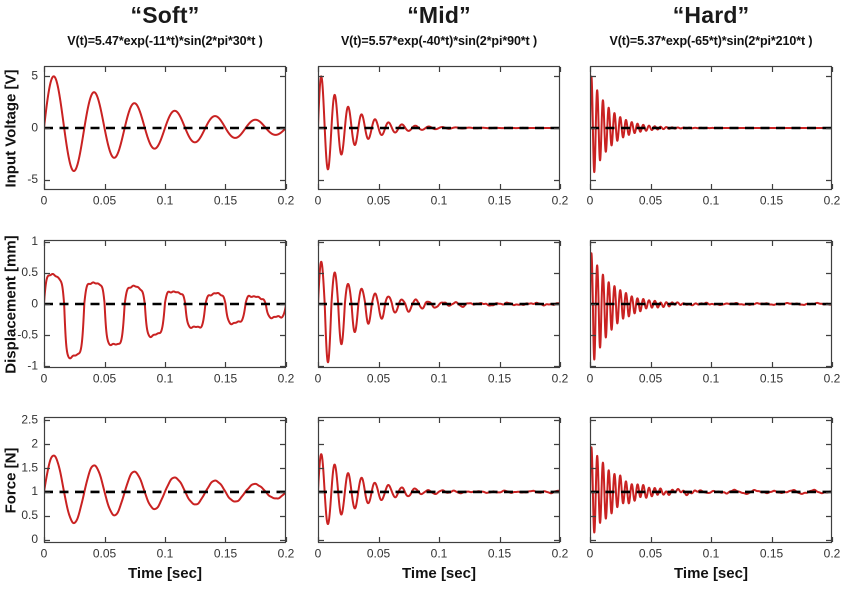 This screenshot has width=844, height=591. Describe the element at coordinates (711, 41) in the screenshot. I see `column-formula-hard: V(t)=5.37*exp(-65*t)*sin(2*pi*210*t )` at that location.